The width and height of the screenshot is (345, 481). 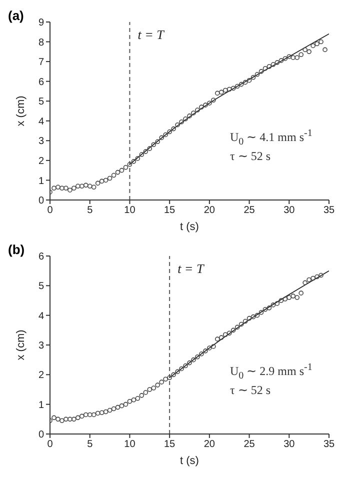 What do you see at coordinates (271, 145) in the screenshot?
I see `annotation-text: U$_{0}$ ∼ 4.1 mm s$^{-1}$ τ ∼ 52 s` at bounding box center [271, 145].